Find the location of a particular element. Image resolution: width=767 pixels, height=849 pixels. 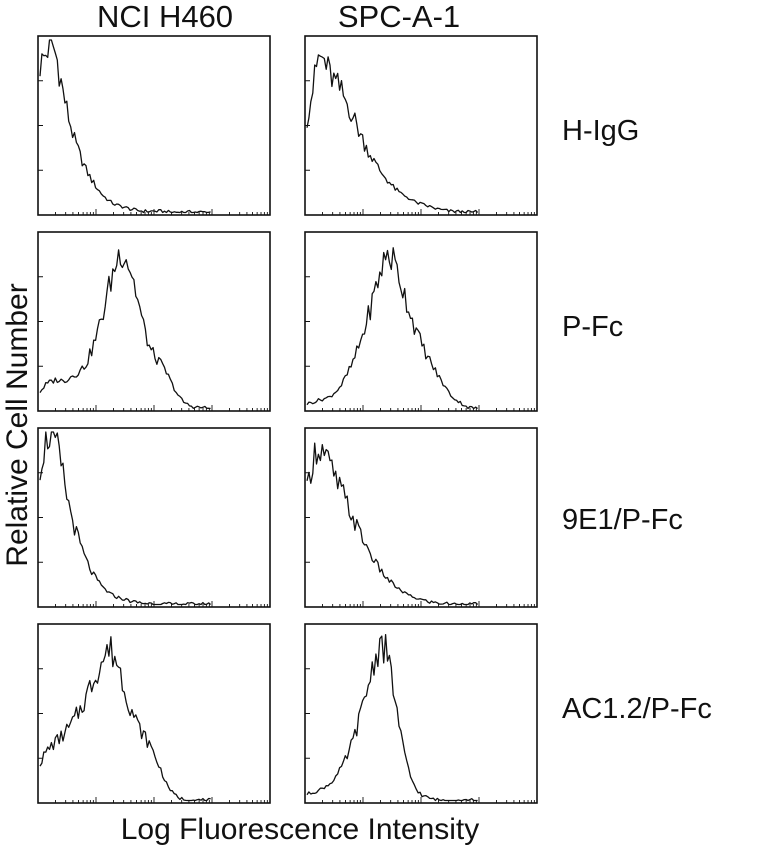

row-label-ac1-2-p-fc: AC1.2/P-Fc is located at coordinates (637, 709).